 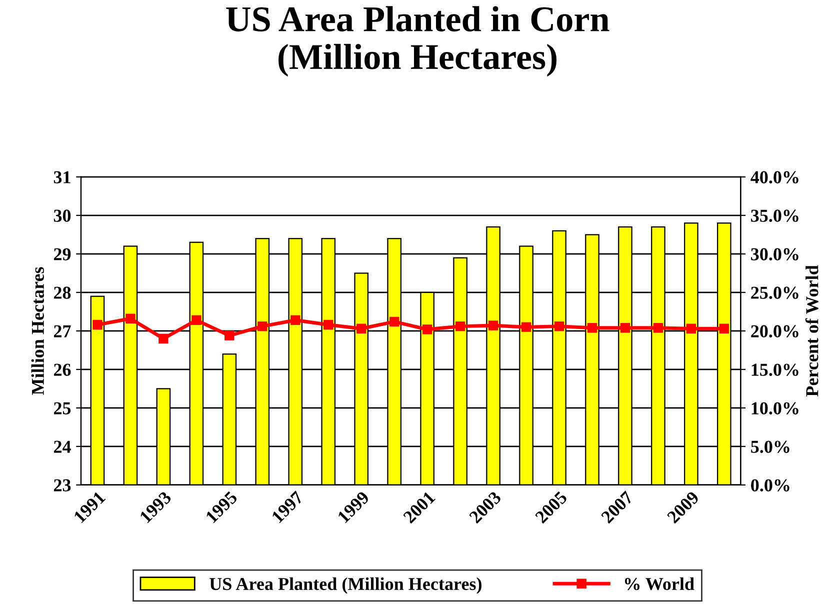 What do you see at coordinates (775, 408) in the screenshot?
I see `y2-tick-label: 10.0%` at bounding box center [775, 408].